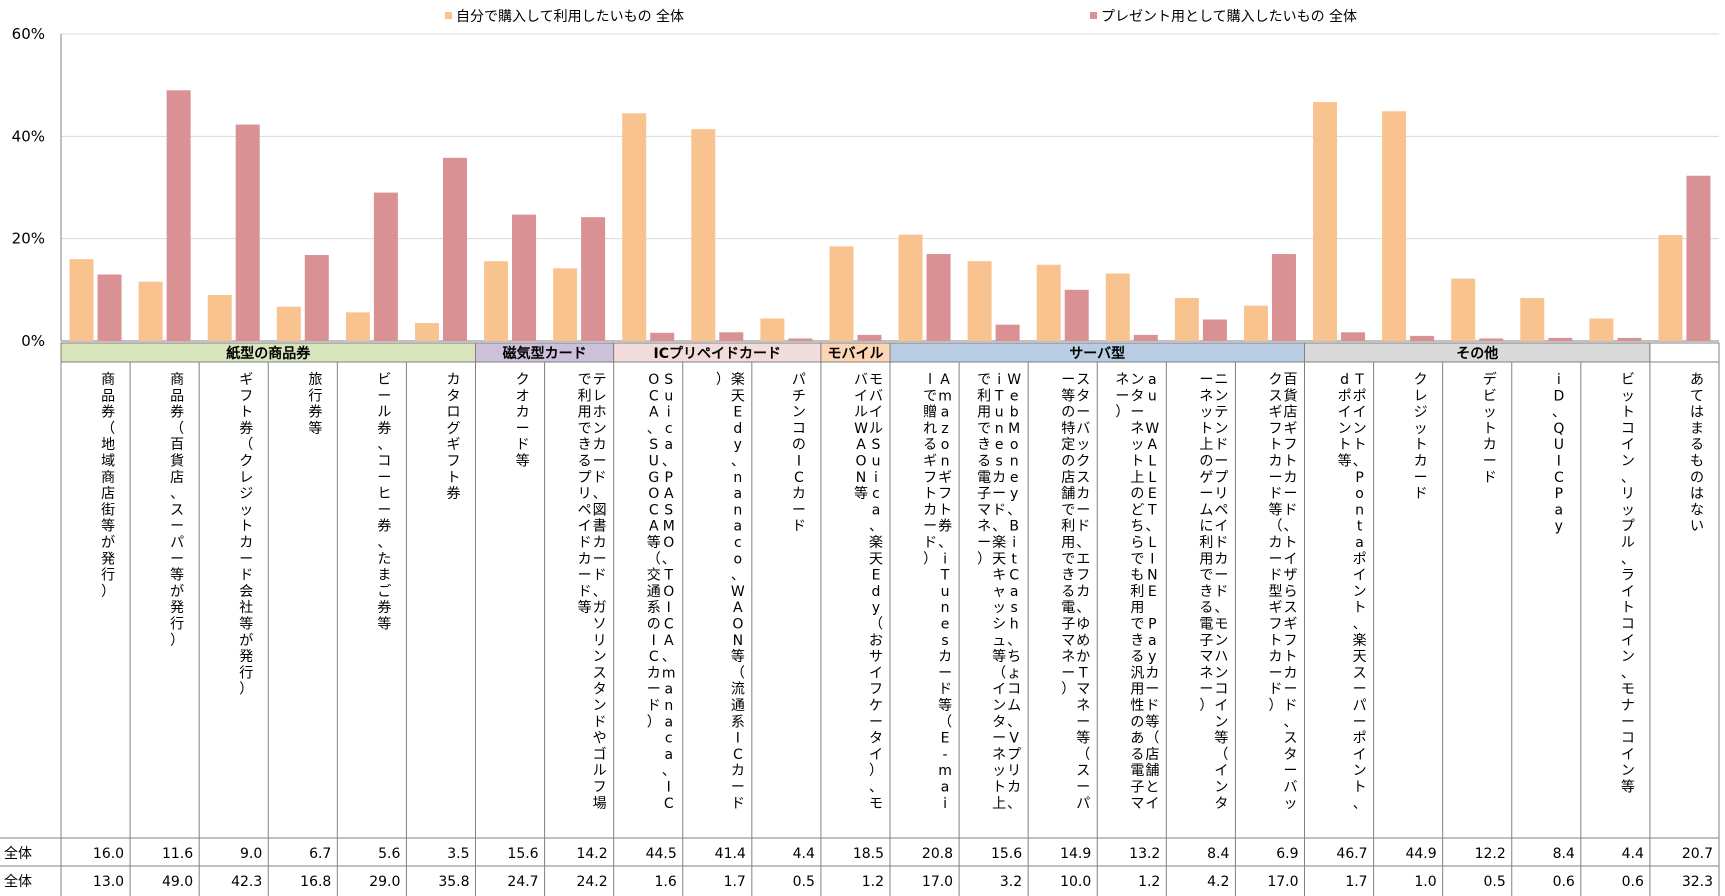 This screenshot has height=896, width=1725. Describe the element at coordinates (1206, 462) in the screenshot. I see `category-label-char: の` at that location.